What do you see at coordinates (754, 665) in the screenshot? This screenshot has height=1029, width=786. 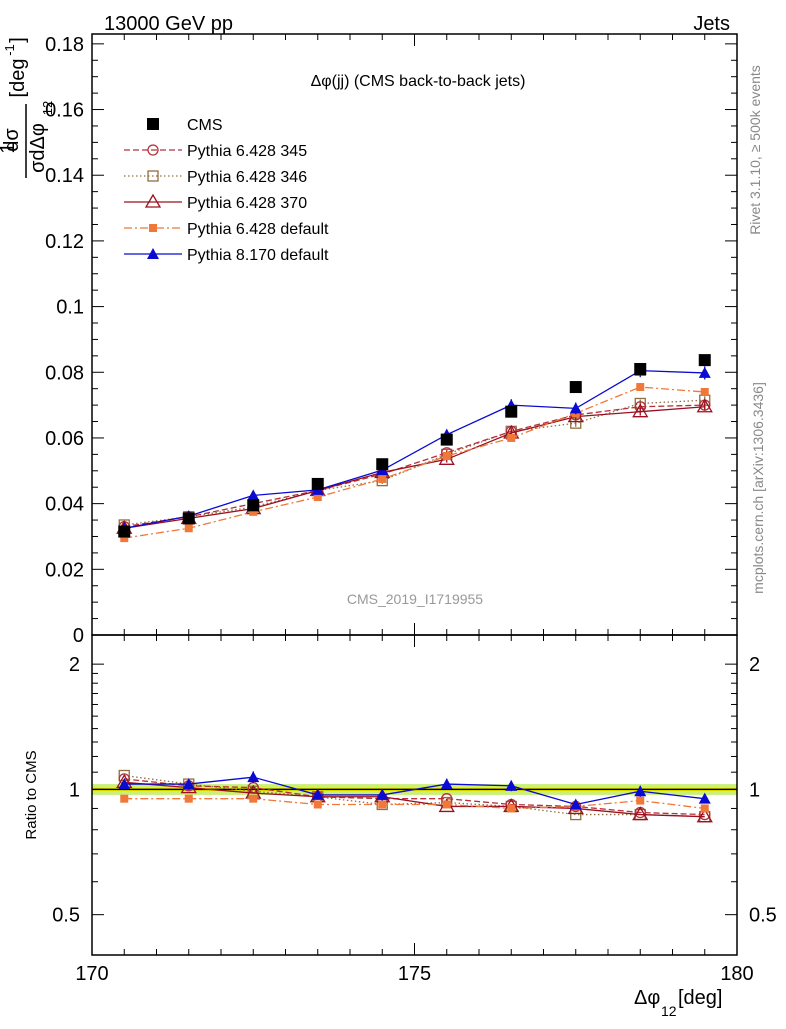 I see `ratio-y-tick-label-right: 2` at bounding box center [754, 665].